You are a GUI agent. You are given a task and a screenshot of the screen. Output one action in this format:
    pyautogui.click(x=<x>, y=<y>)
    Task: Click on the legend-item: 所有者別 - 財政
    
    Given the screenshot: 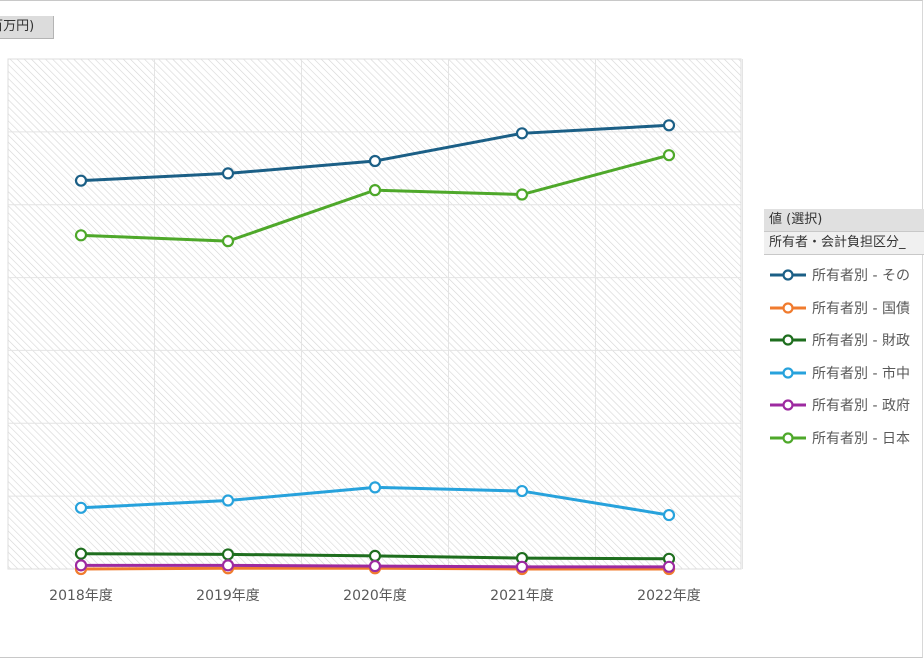 What is the action you would take?
    pyautogui.click(x=844, y=340)
    